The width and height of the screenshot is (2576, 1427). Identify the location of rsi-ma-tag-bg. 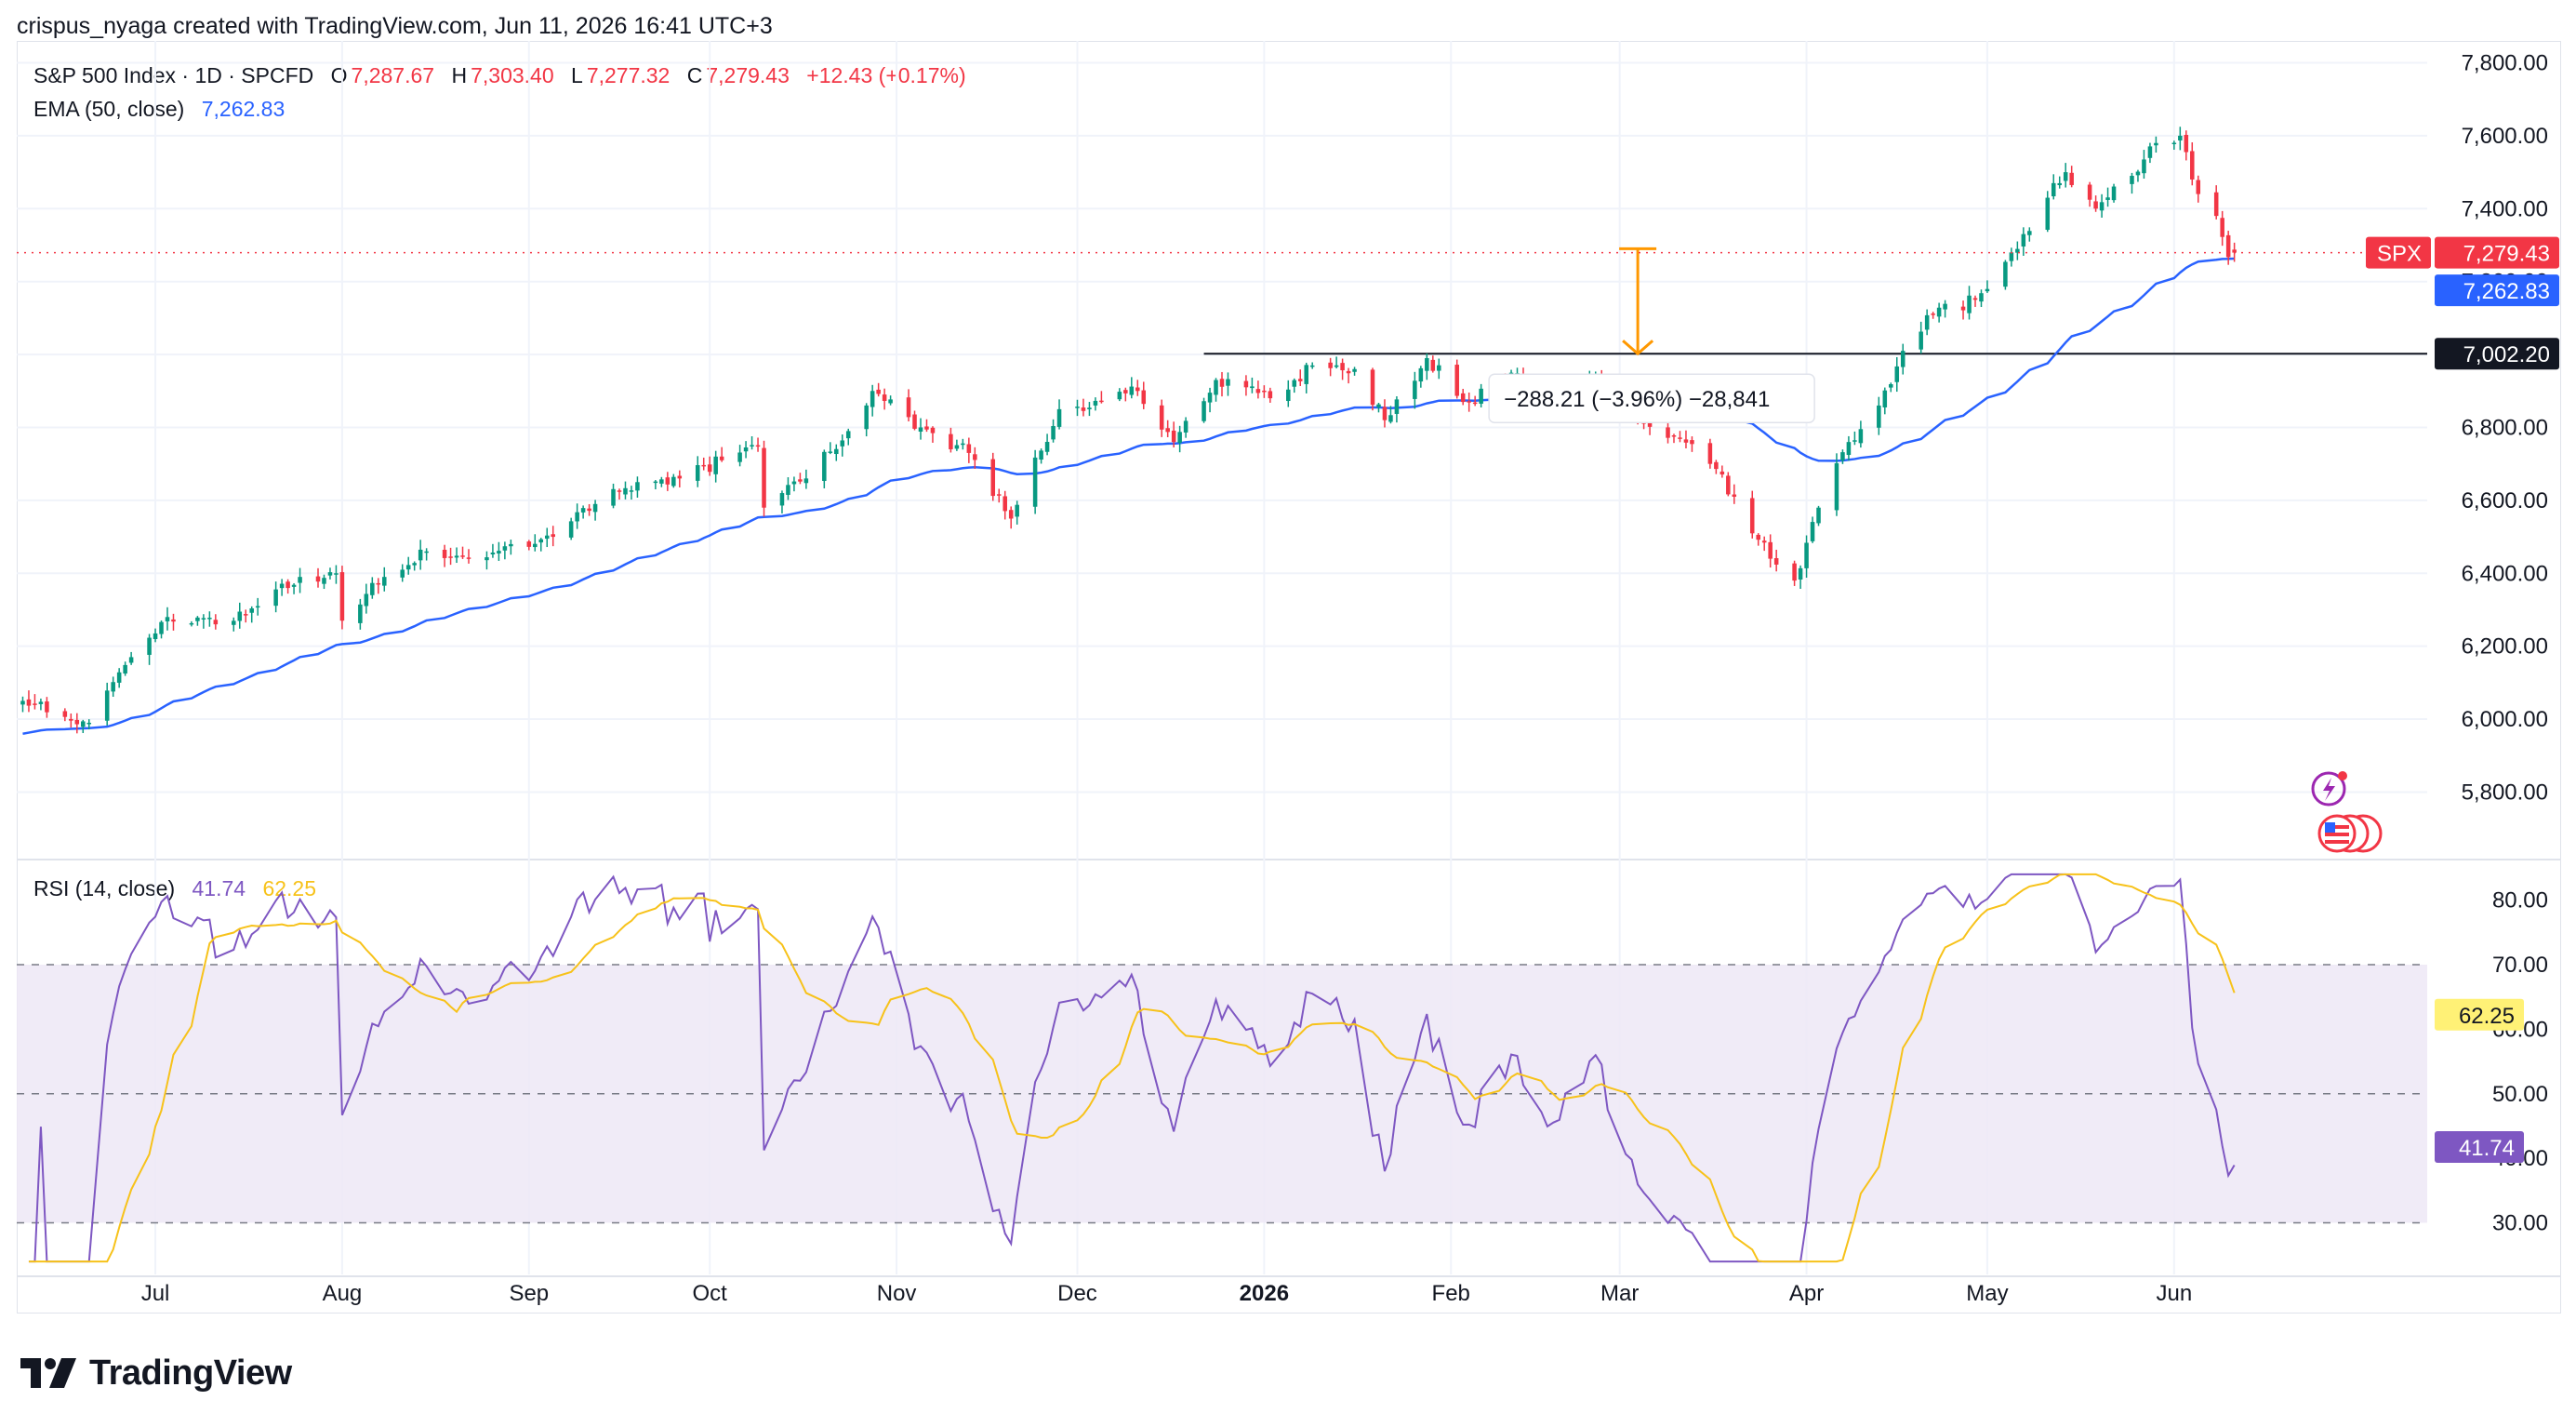
(2479, 1014).